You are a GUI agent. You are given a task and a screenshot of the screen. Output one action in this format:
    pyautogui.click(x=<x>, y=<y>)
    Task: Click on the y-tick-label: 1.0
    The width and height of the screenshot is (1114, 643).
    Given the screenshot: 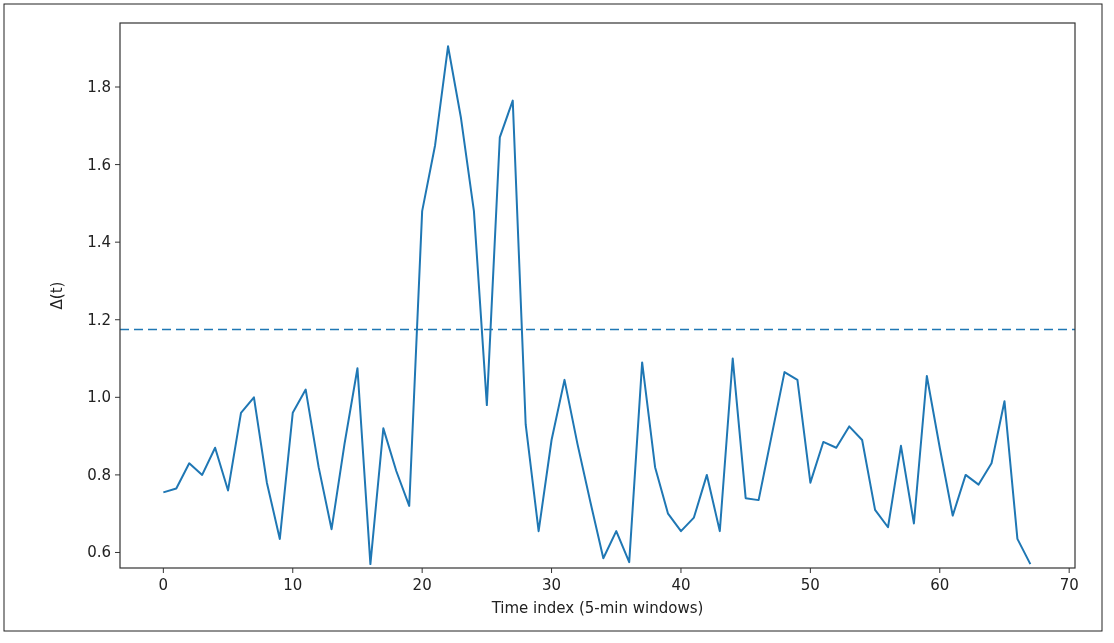 What is the action you would take?
    pyautogui.click(x=99, y=397)
    